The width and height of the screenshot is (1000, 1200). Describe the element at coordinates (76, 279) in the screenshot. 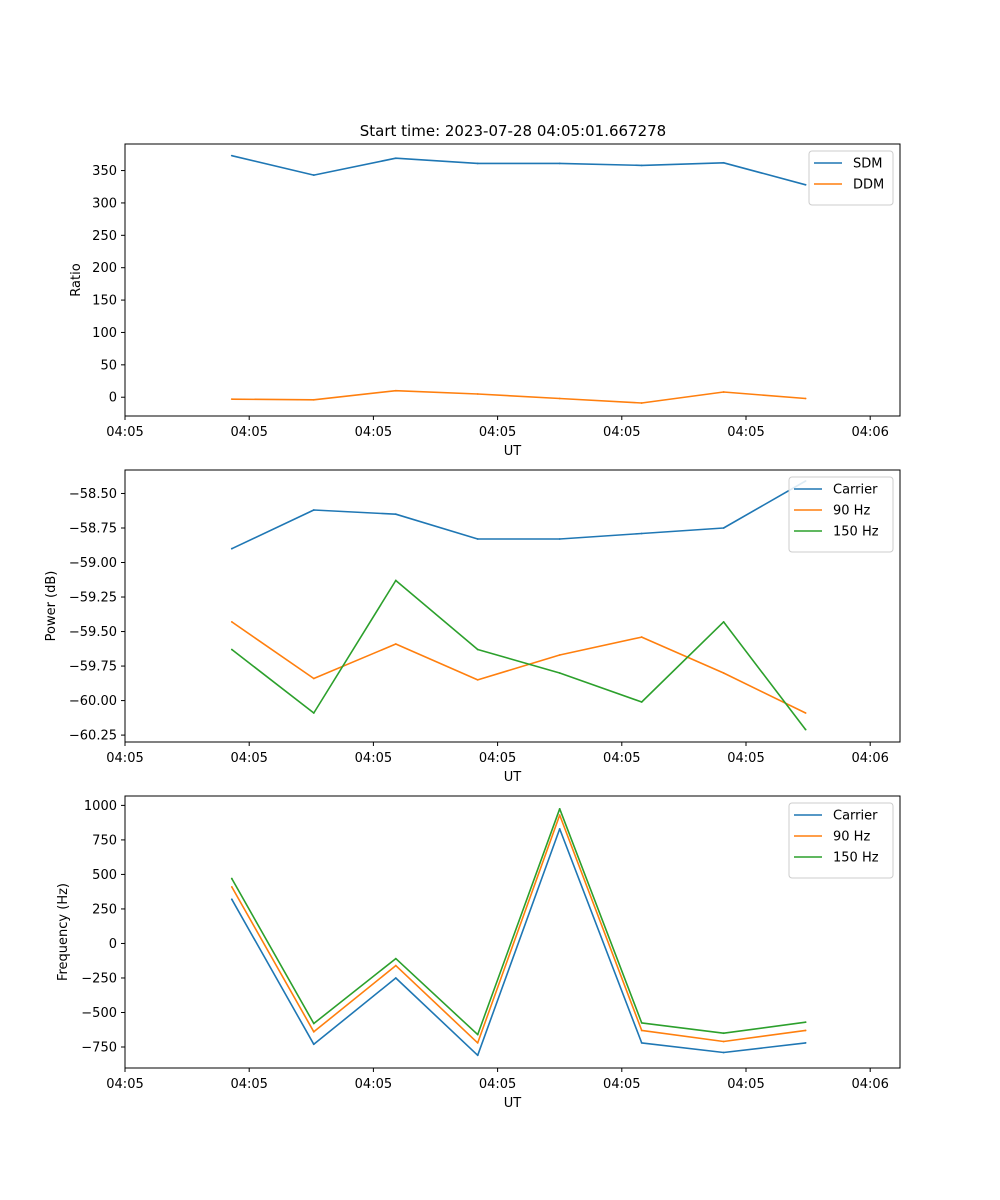

I see `y-axis-label: Ratio` at that location.